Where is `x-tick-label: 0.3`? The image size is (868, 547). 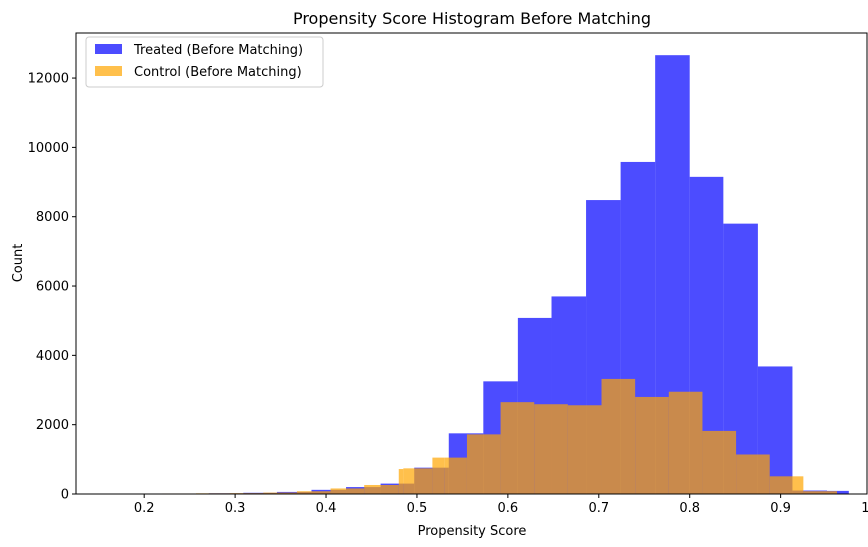 x-tick-label: 0.3 is located at coordinates (235, 508).